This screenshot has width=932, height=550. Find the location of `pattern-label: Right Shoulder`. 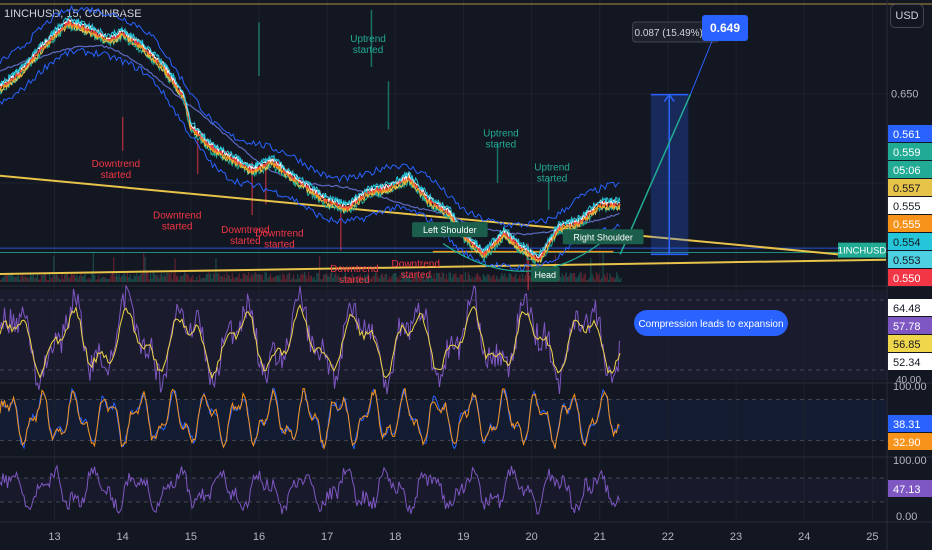

pattern-label: Right Shoulder is located at coordinates (603, 237).